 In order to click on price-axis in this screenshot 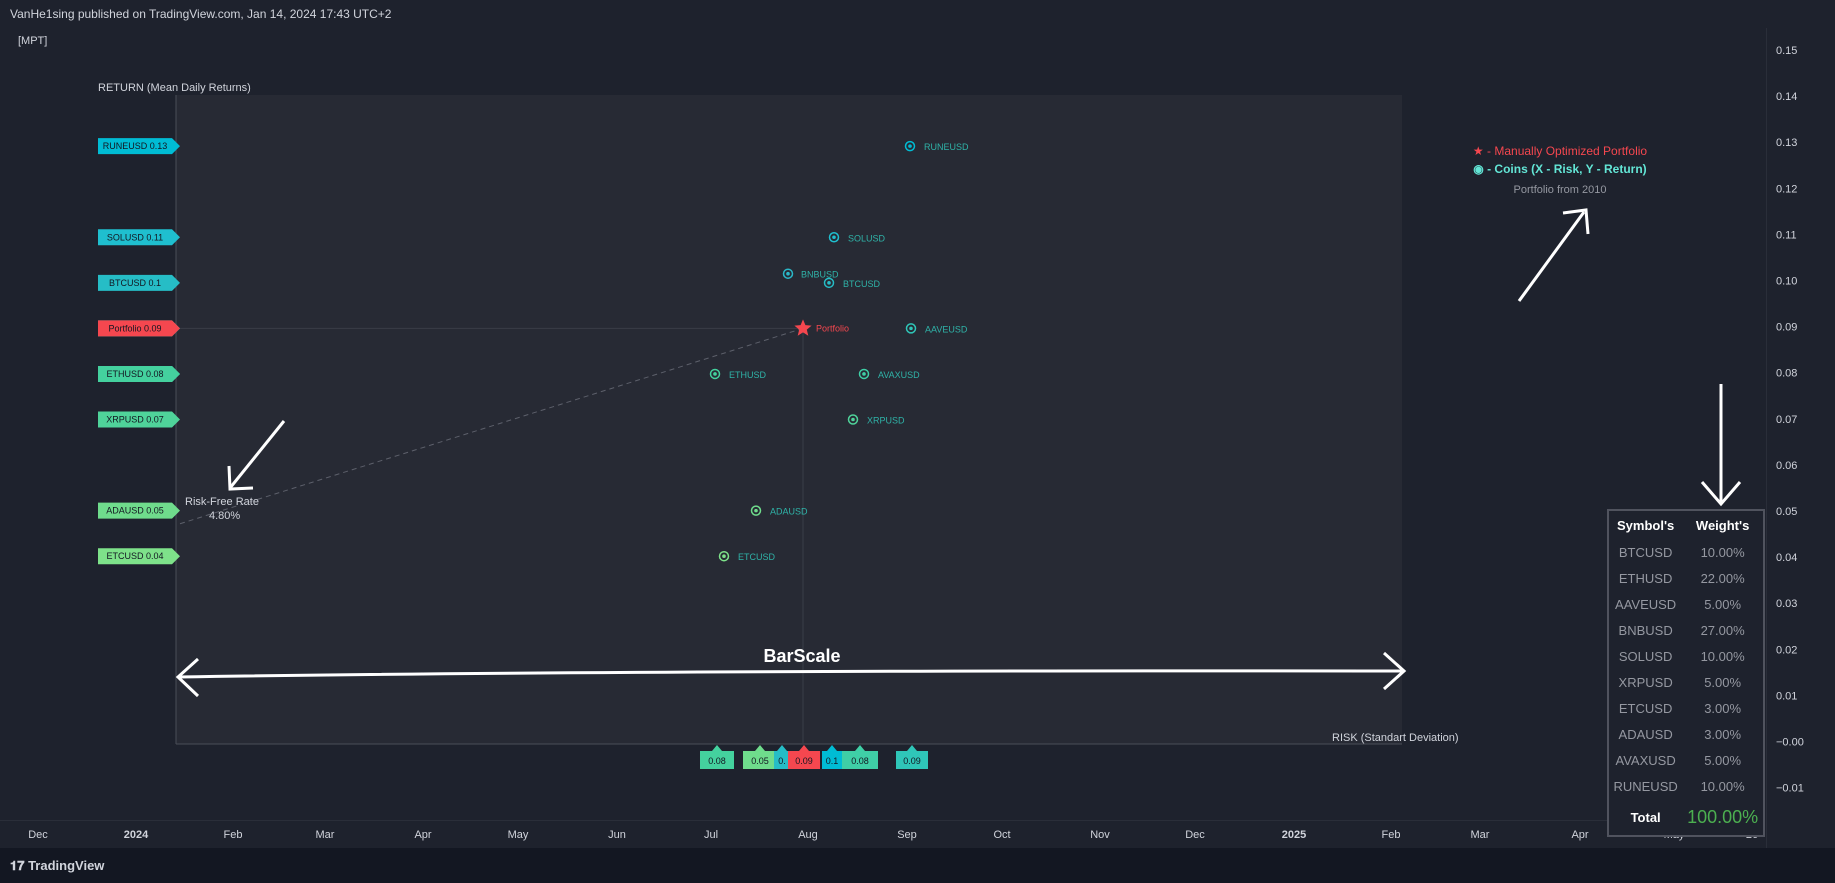, I will do `click(1800, 438)`.